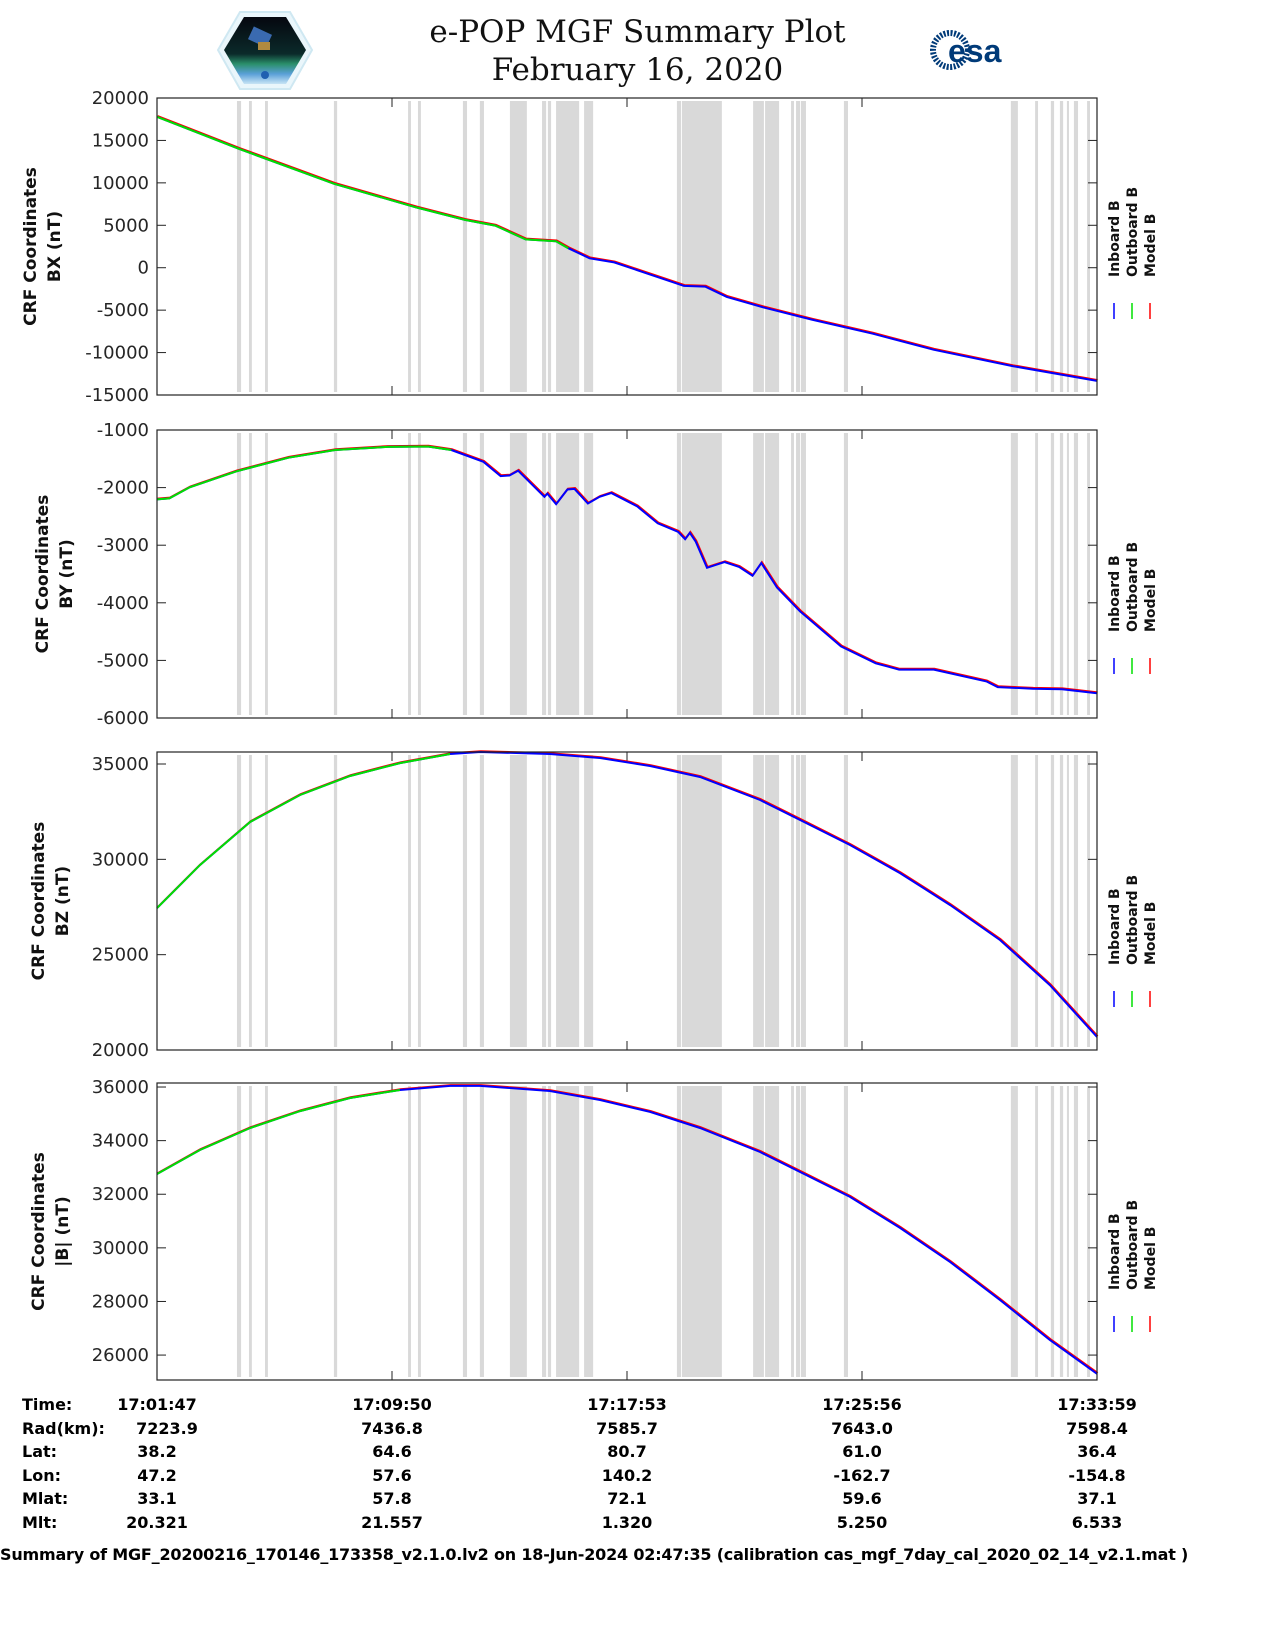 Image resolution: width=1275 pixels, height=1650 pixels. I want to click on y-tick-label: -1000, so click(123, 430).